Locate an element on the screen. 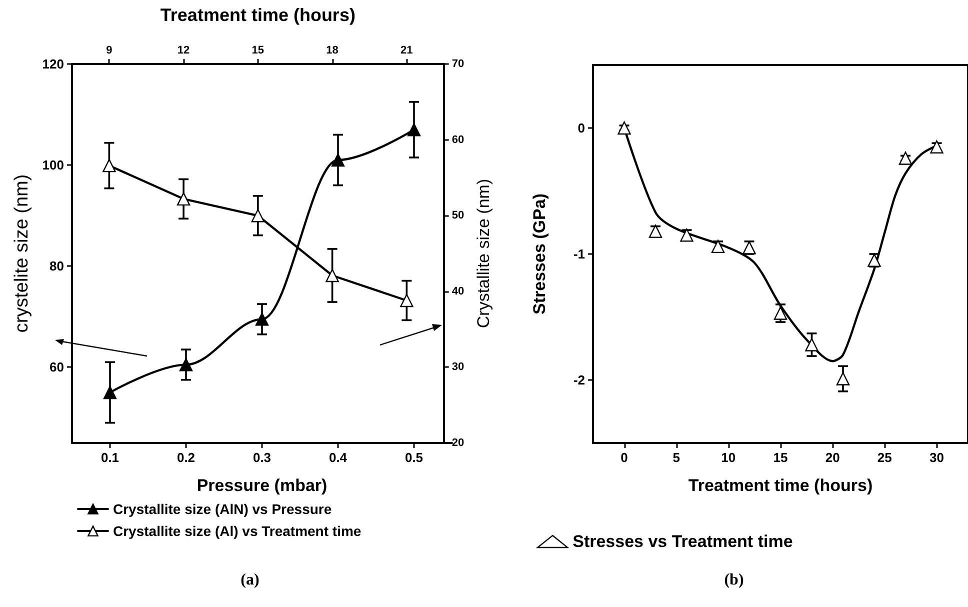  y-axis-title: crystelite size (nm) is located at coordinates (21, 253).